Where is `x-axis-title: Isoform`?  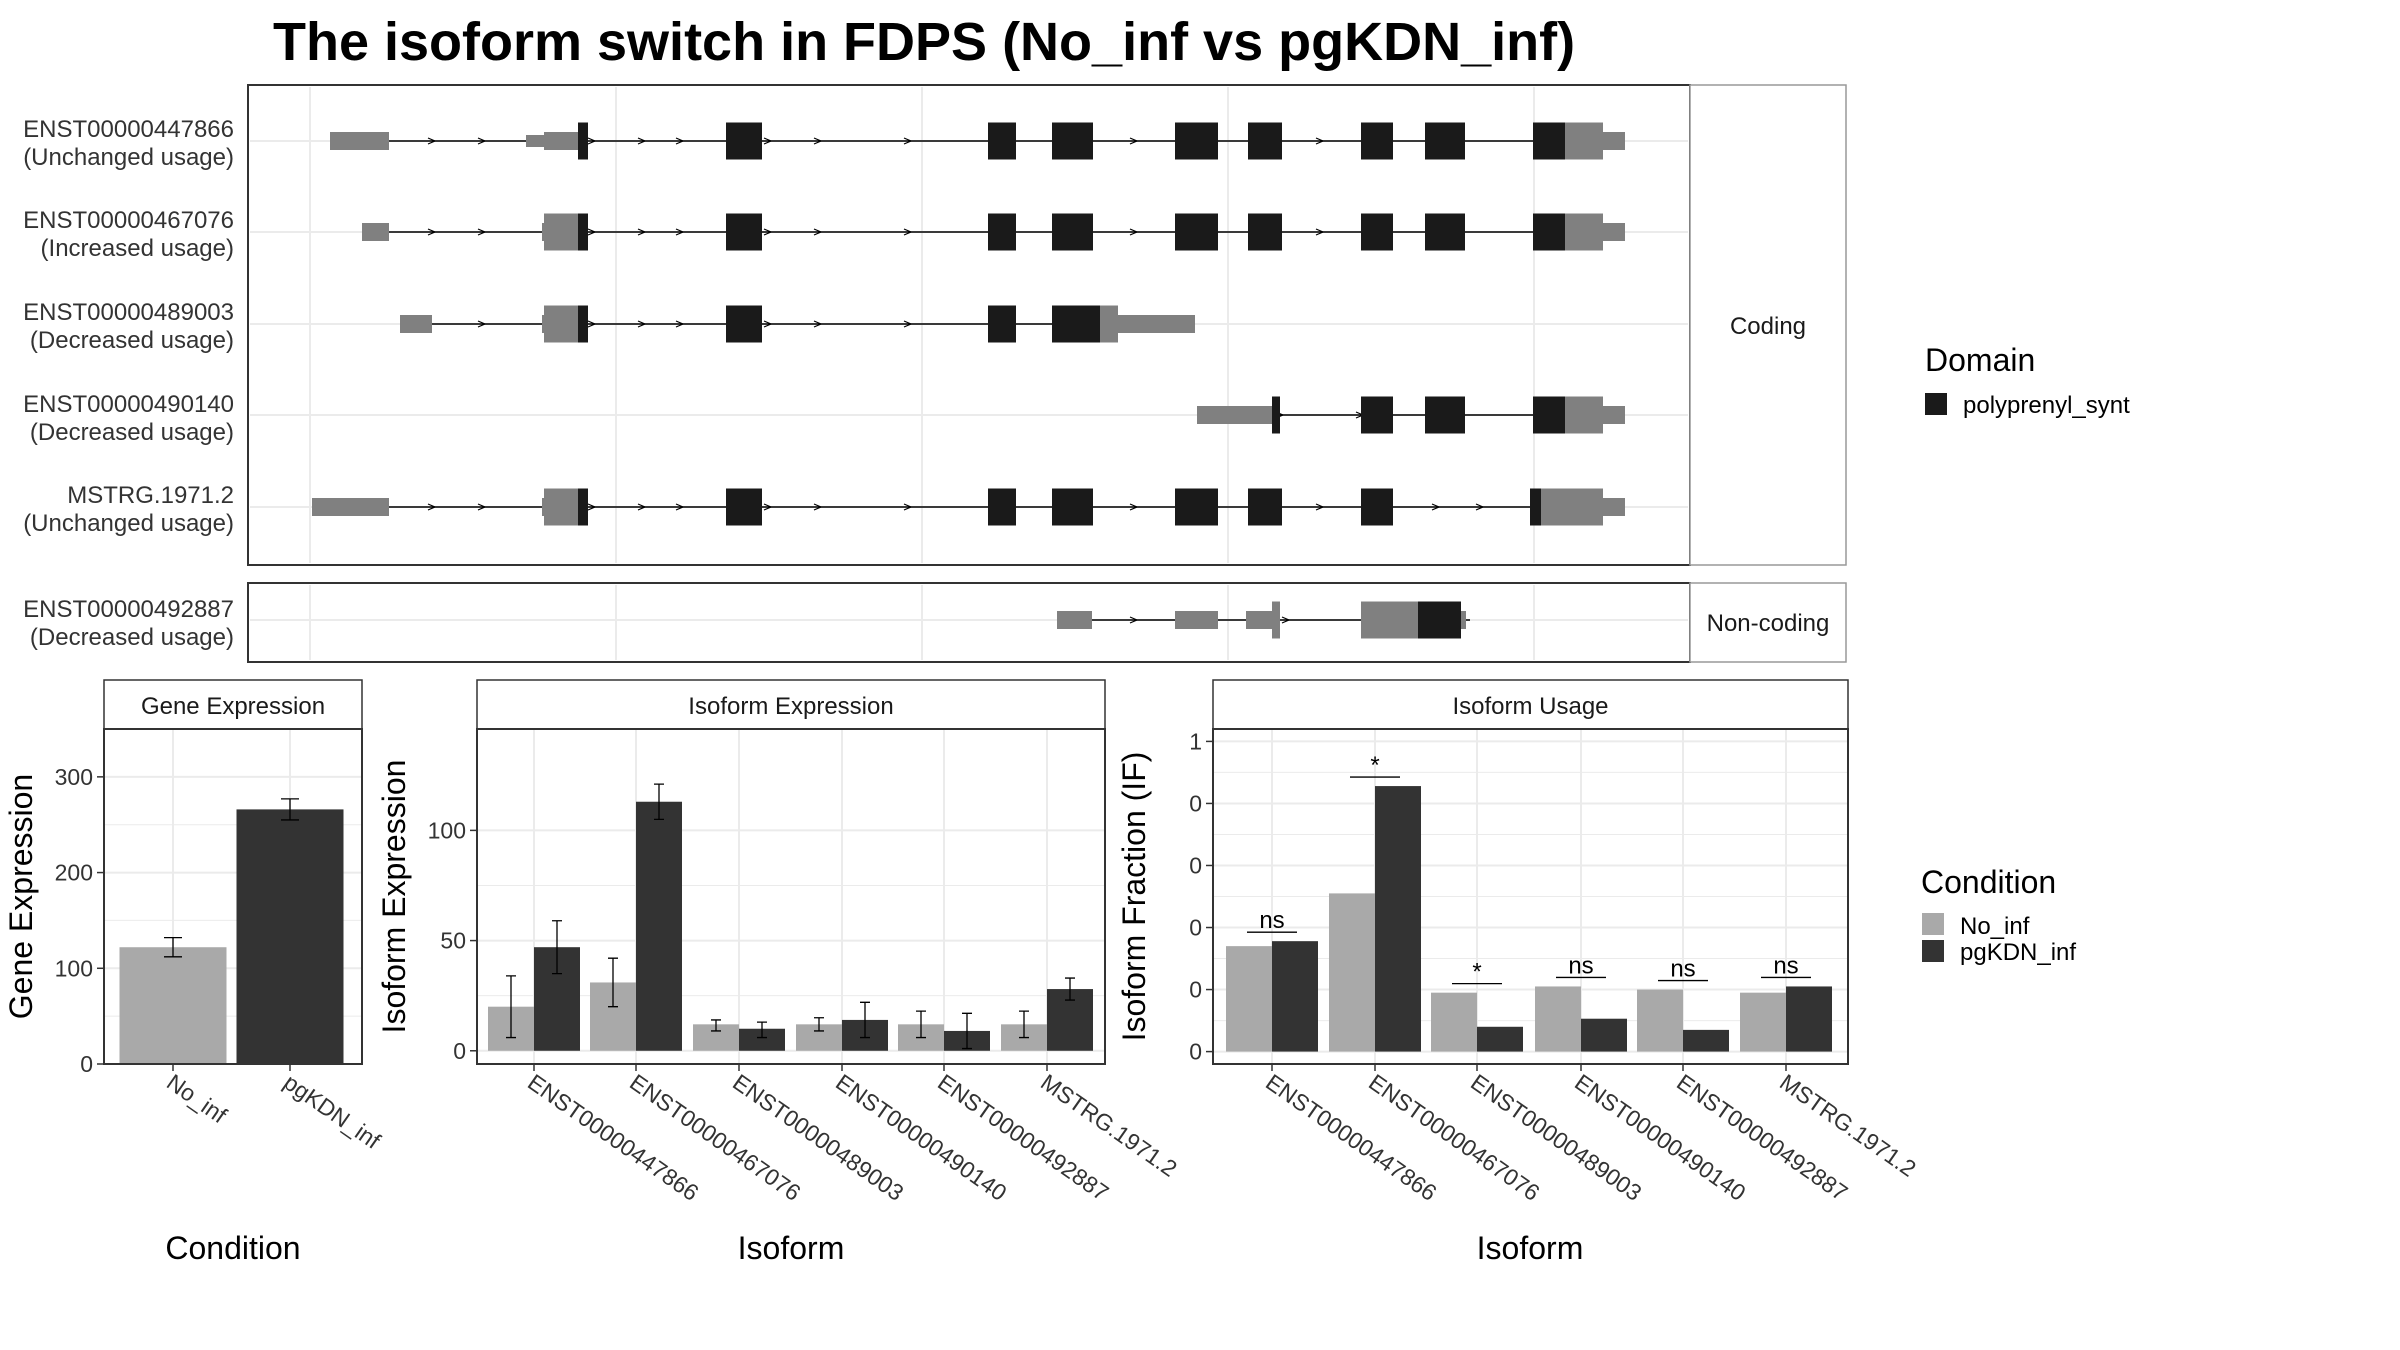 x-axis-title: Isoform is located at coordinates (1530, 1248).